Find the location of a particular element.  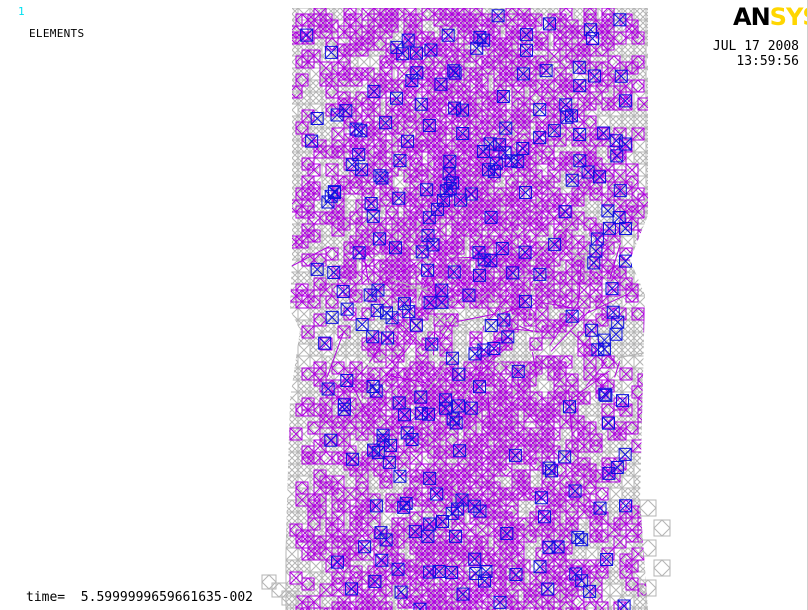

plot-date: JUL 17 2008 is located at coordinates (755, 46).